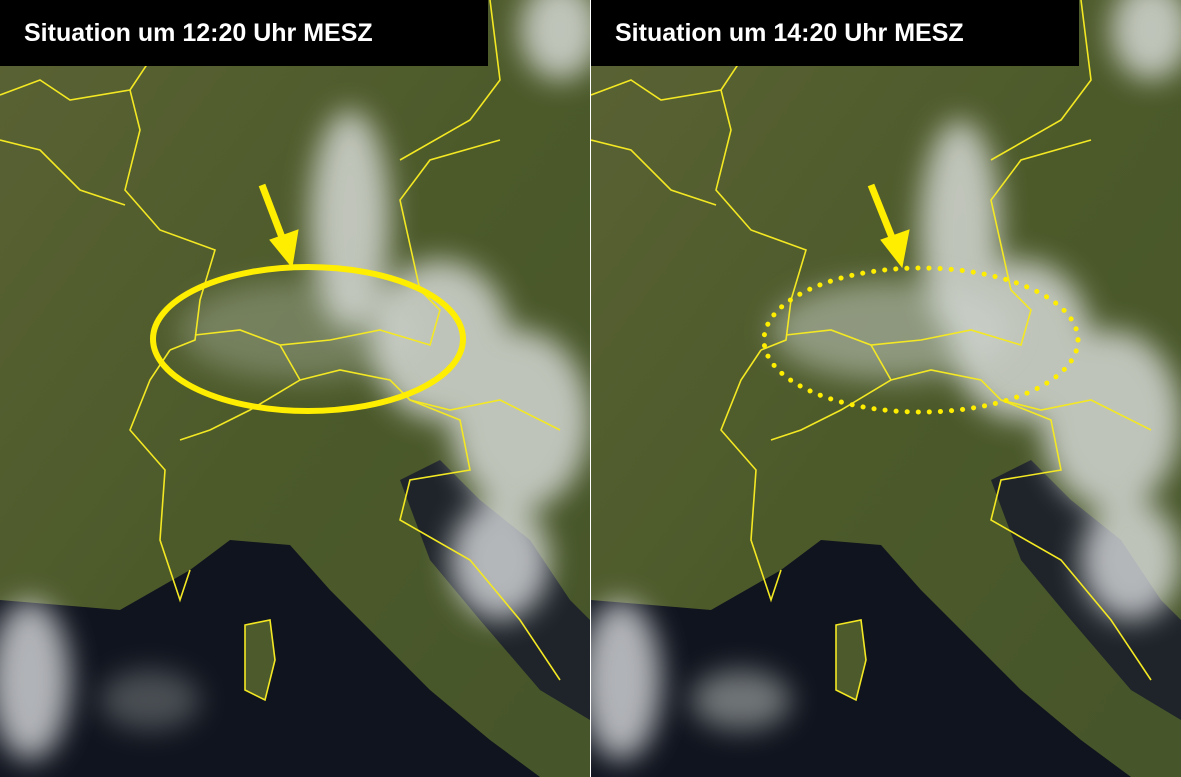  I want to click on highlight-ellipse-dotted, so click(921, 340).